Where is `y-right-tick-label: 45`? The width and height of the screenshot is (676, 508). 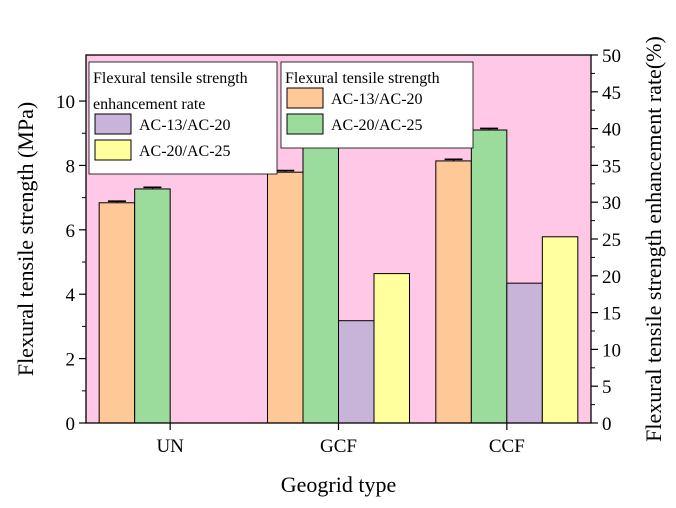
y-right-tick-label: 45 is located at coordinates (611, 93).